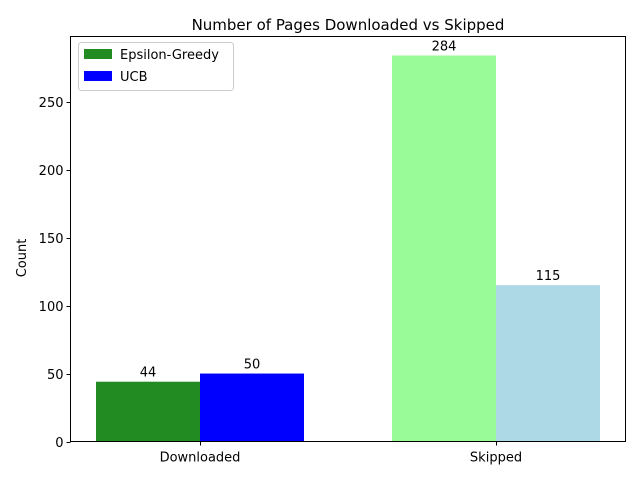  Describe the element at coordinates (134, 77) in the screenshot. I see `legend-label: UCB` at that location.